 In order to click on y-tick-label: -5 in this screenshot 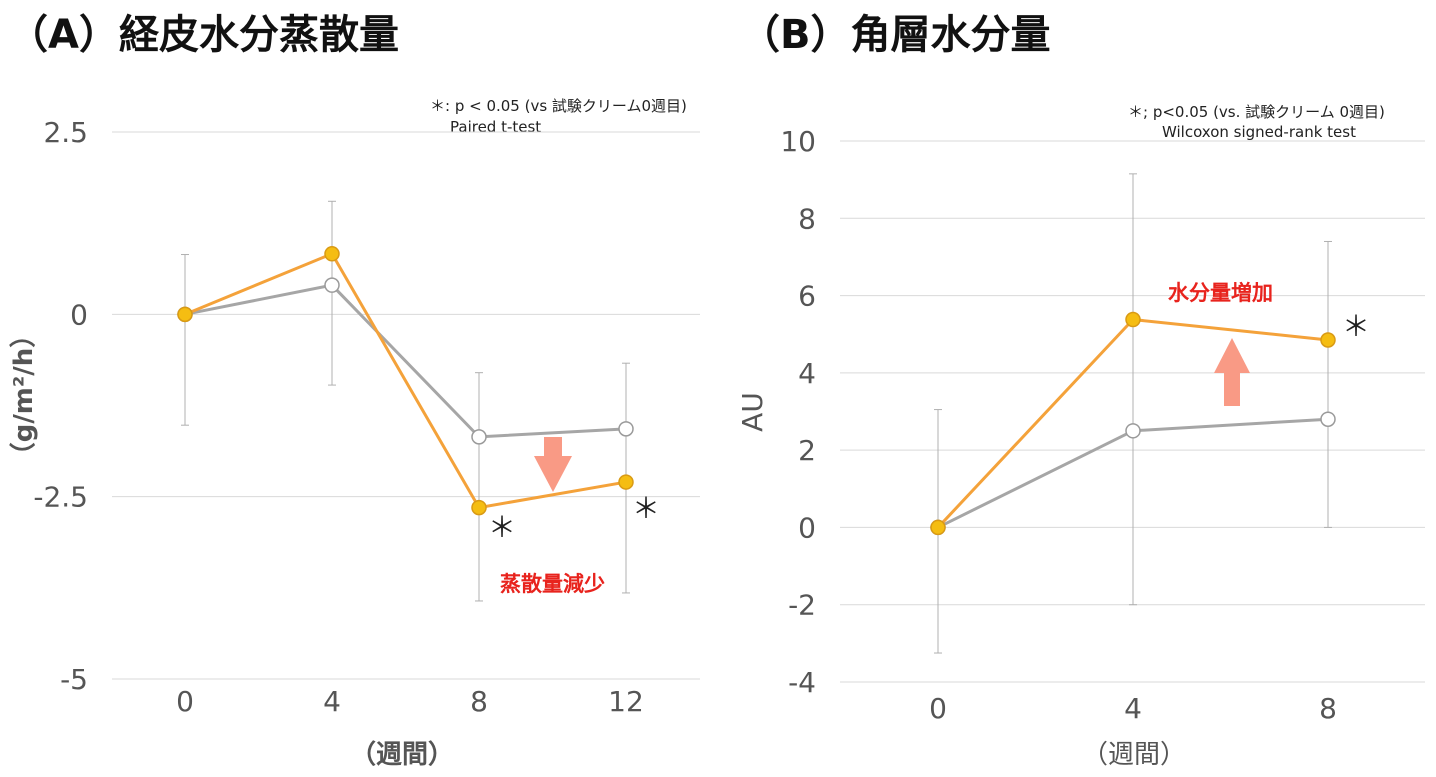, I will do `click(74, 679)`.